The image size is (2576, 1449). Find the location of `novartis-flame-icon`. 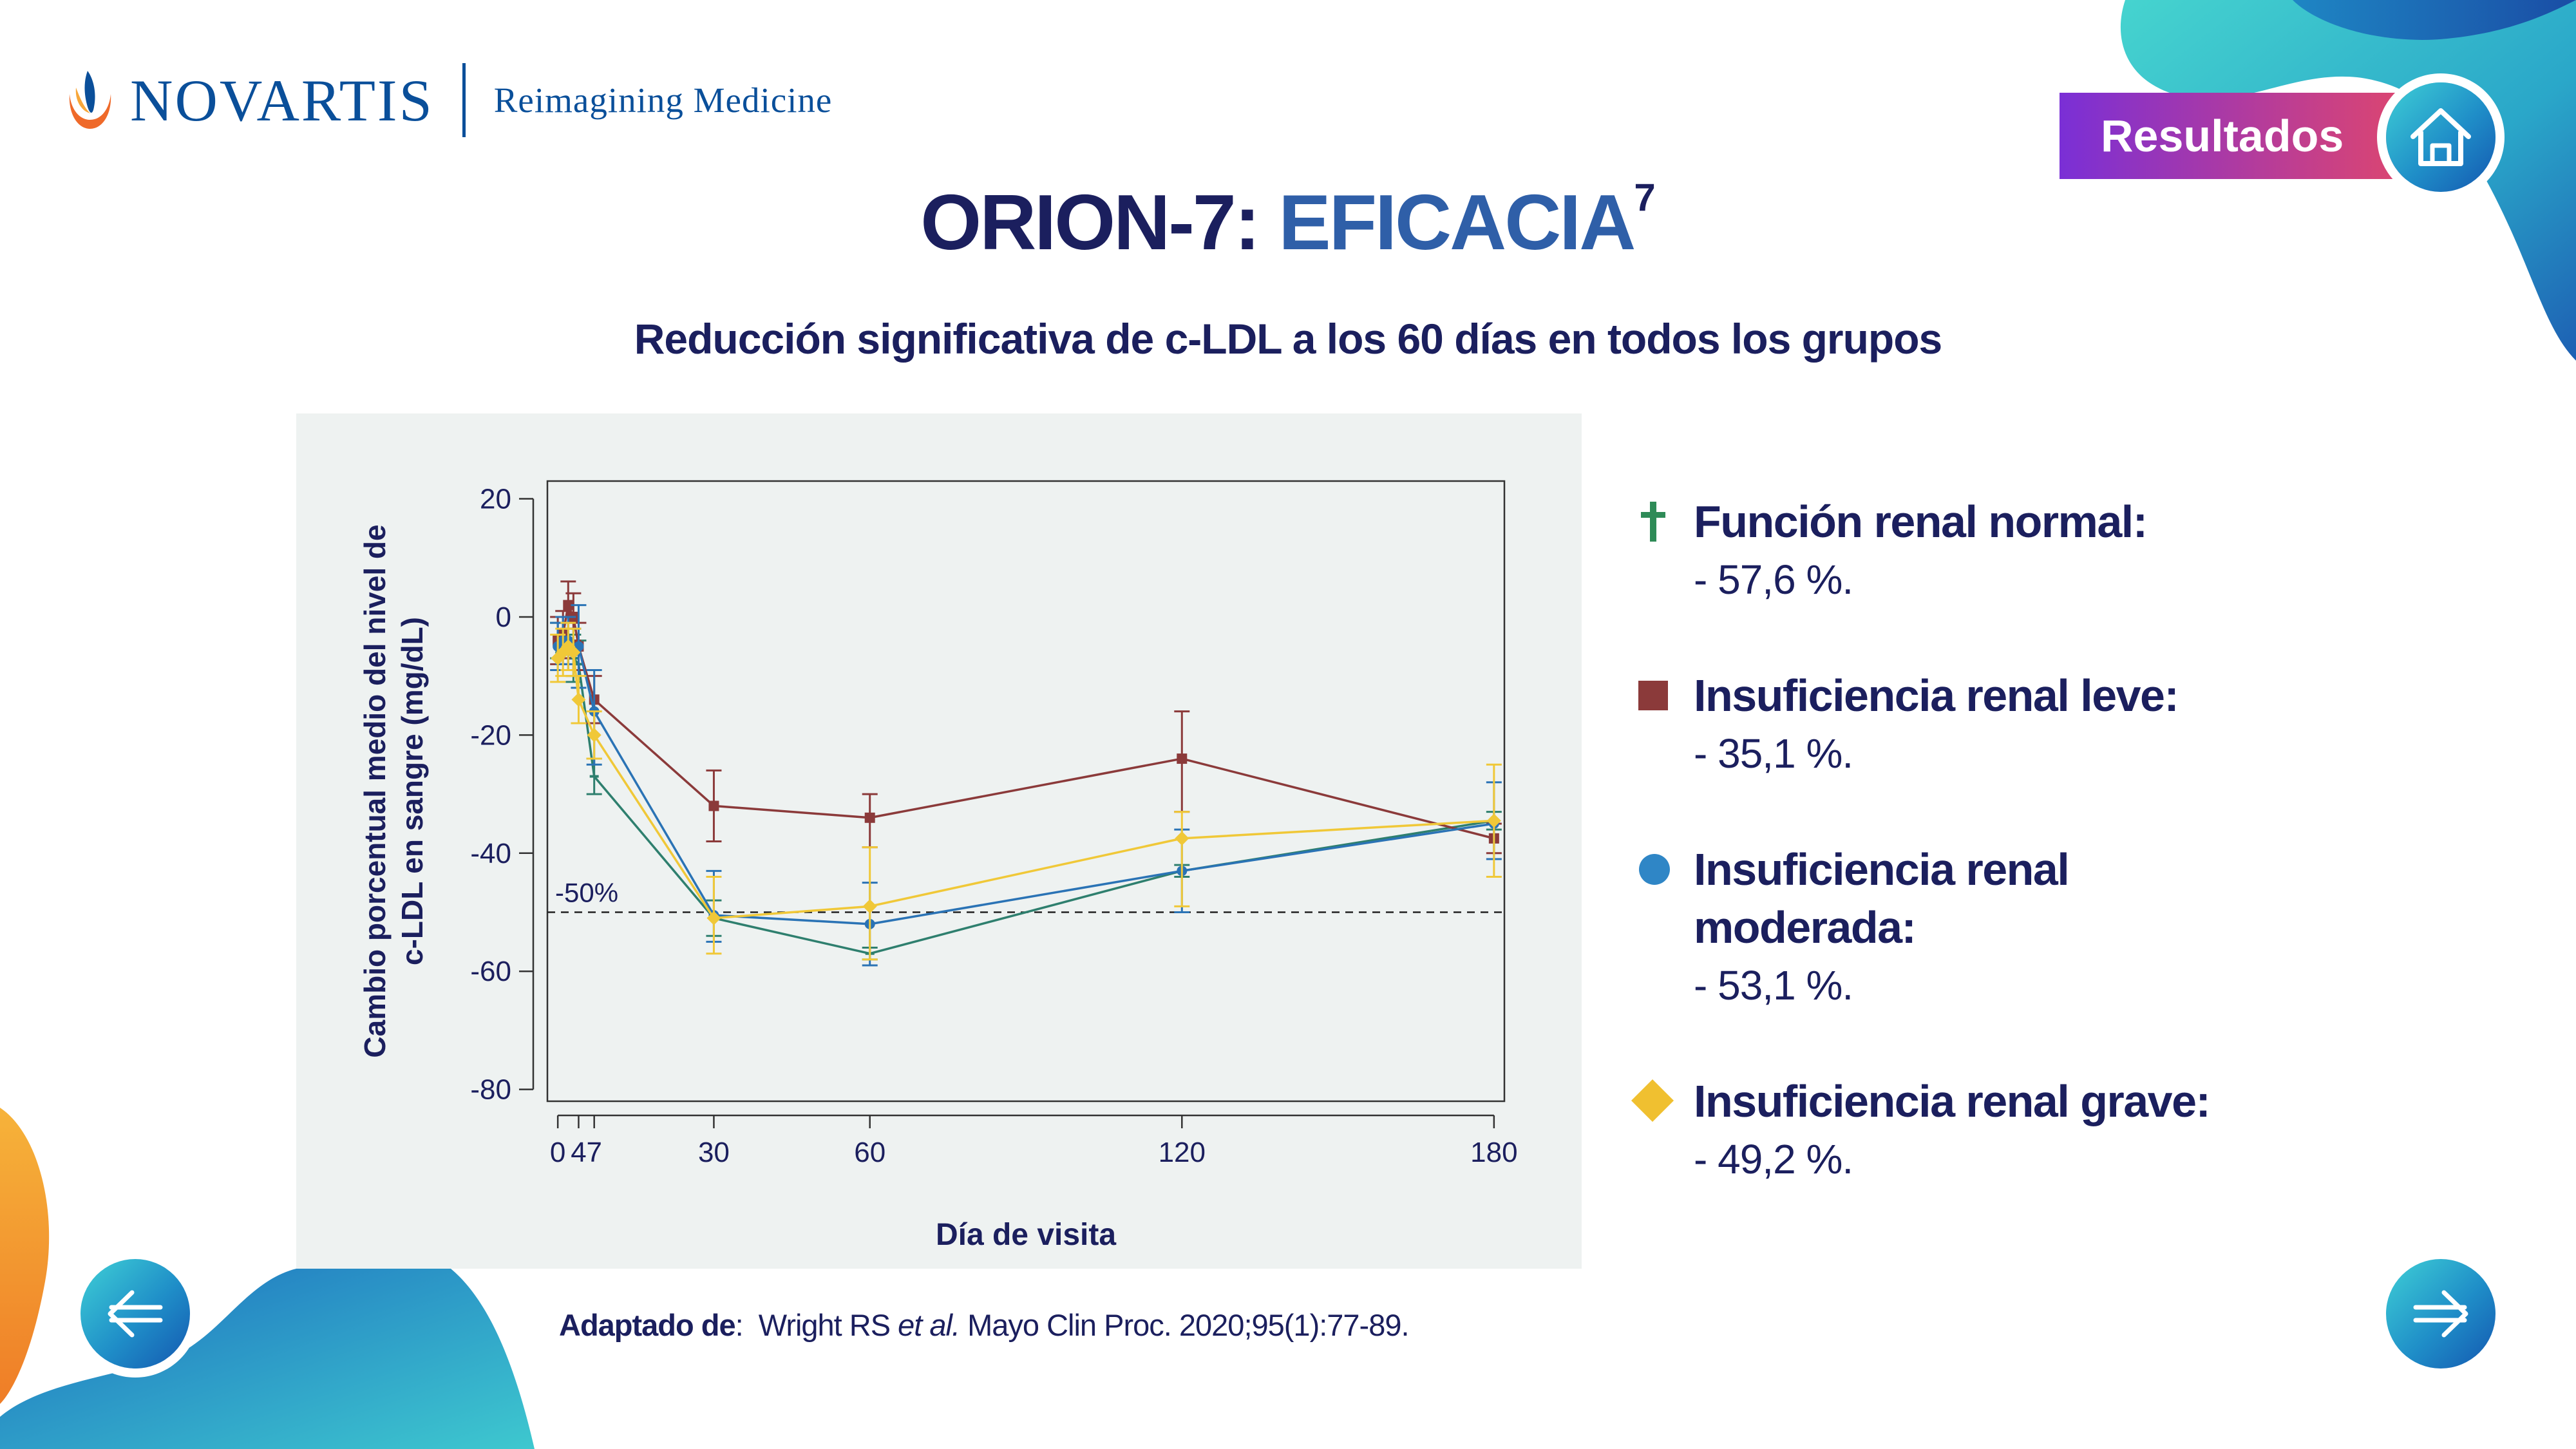

novartis-flame-icon is located at coordinates (90, 100).